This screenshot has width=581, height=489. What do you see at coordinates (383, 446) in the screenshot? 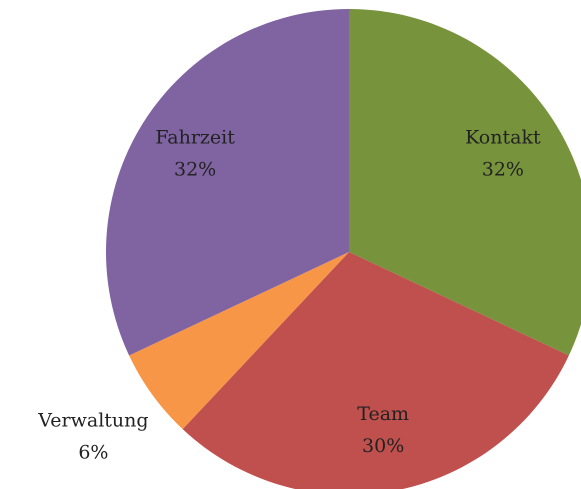
I see `slice-value: 30%` at bounding box center [383, 446].